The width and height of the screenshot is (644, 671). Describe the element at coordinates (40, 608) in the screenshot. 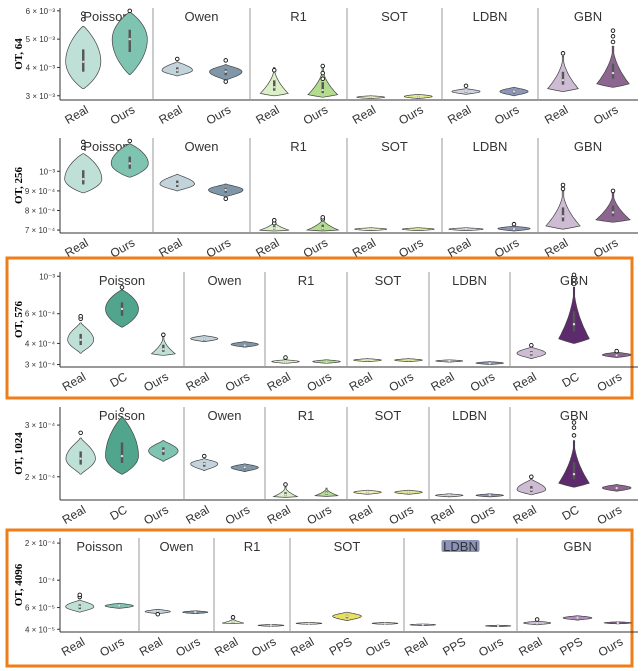

I see `y-tick-label: 6 × 10⁻⁵` at that location.